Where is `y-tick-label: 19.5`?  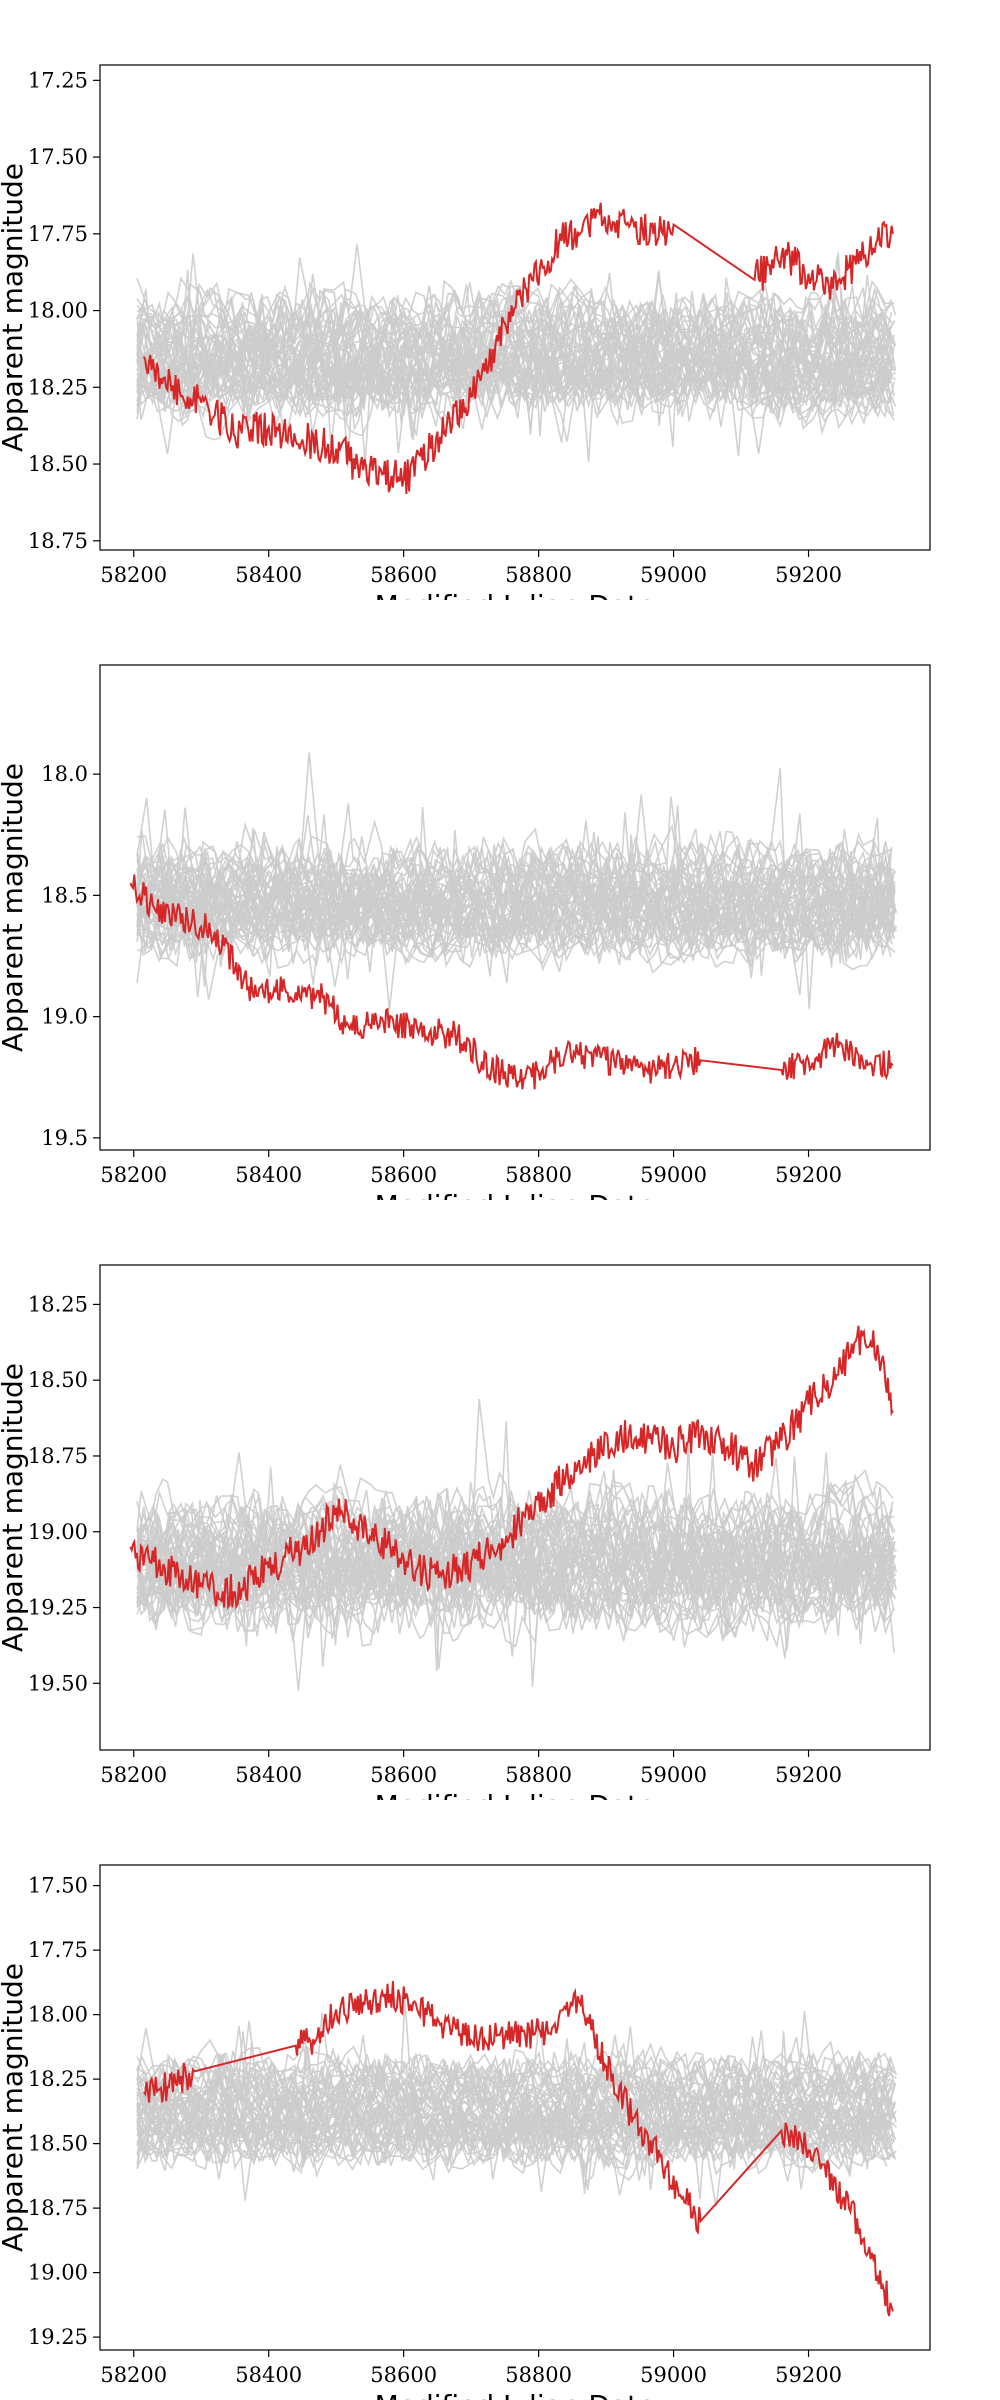 y-tick-label: 19.5 is located at coordinates (64, 1138).